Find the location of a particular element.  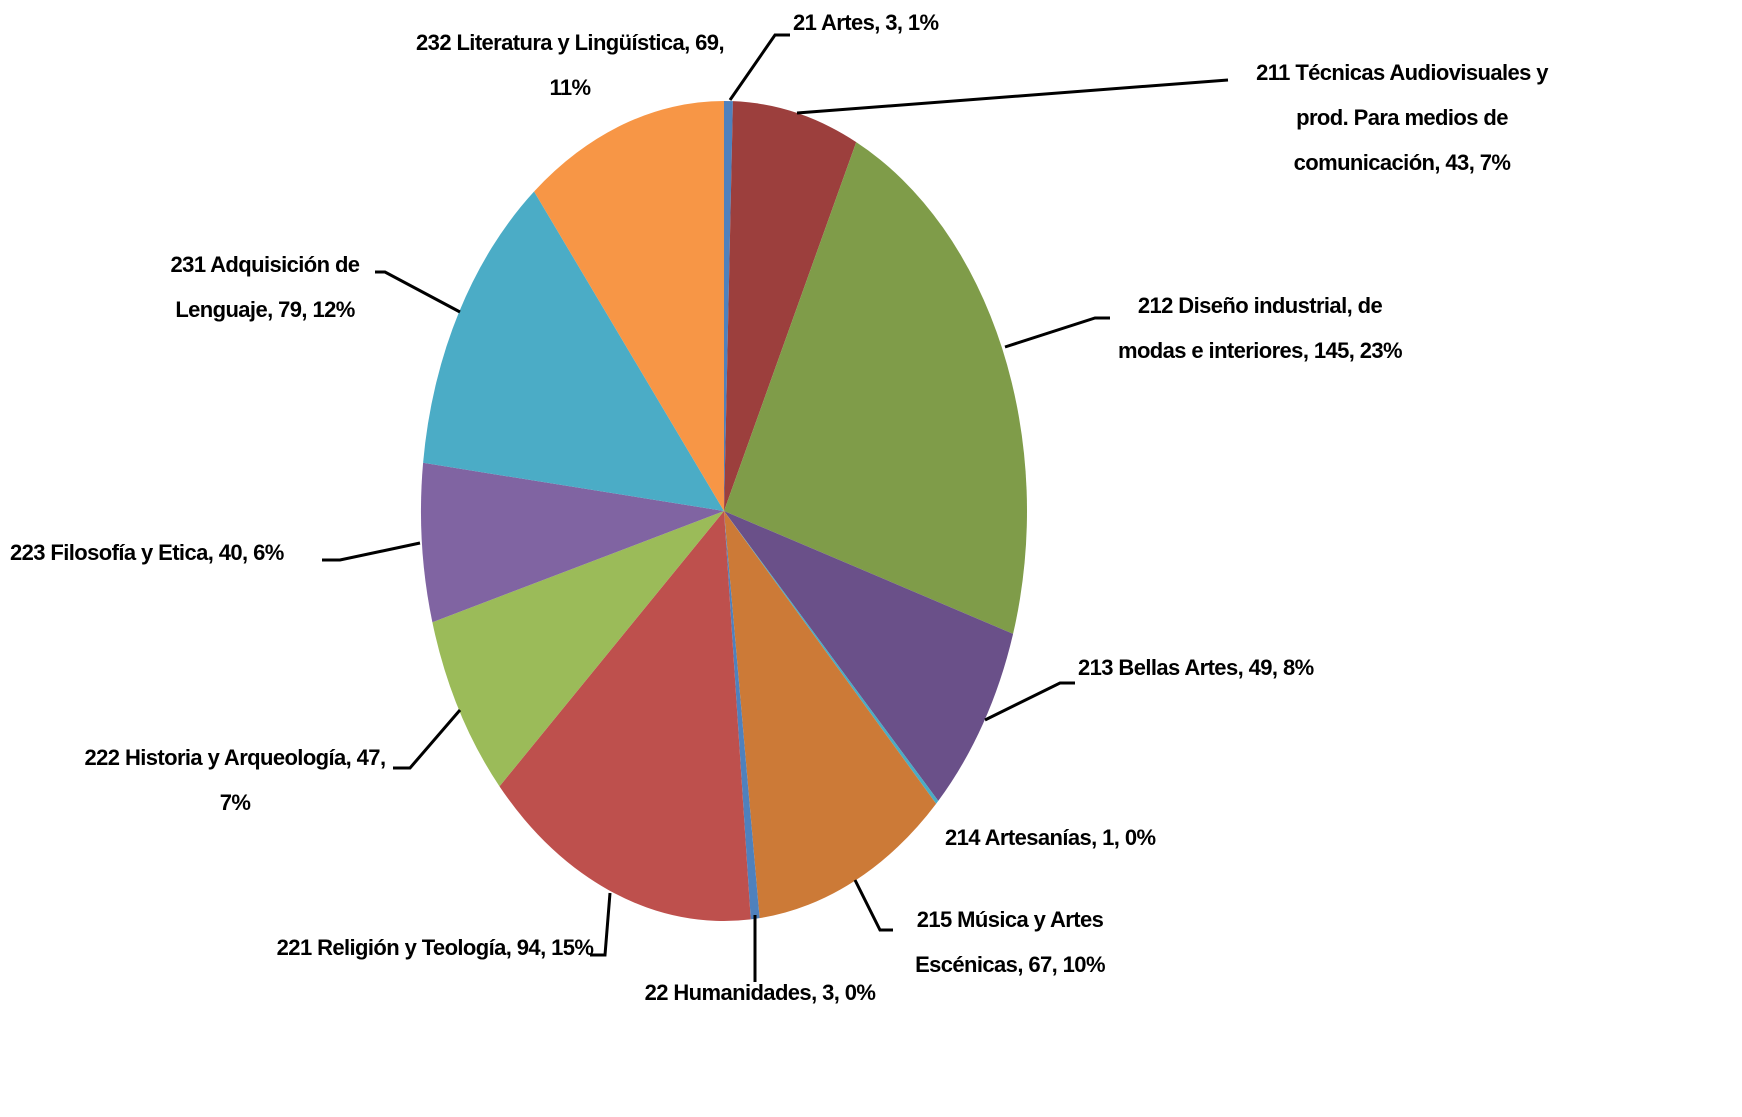

label-percent: 15% is located at coordinates (572, 947).